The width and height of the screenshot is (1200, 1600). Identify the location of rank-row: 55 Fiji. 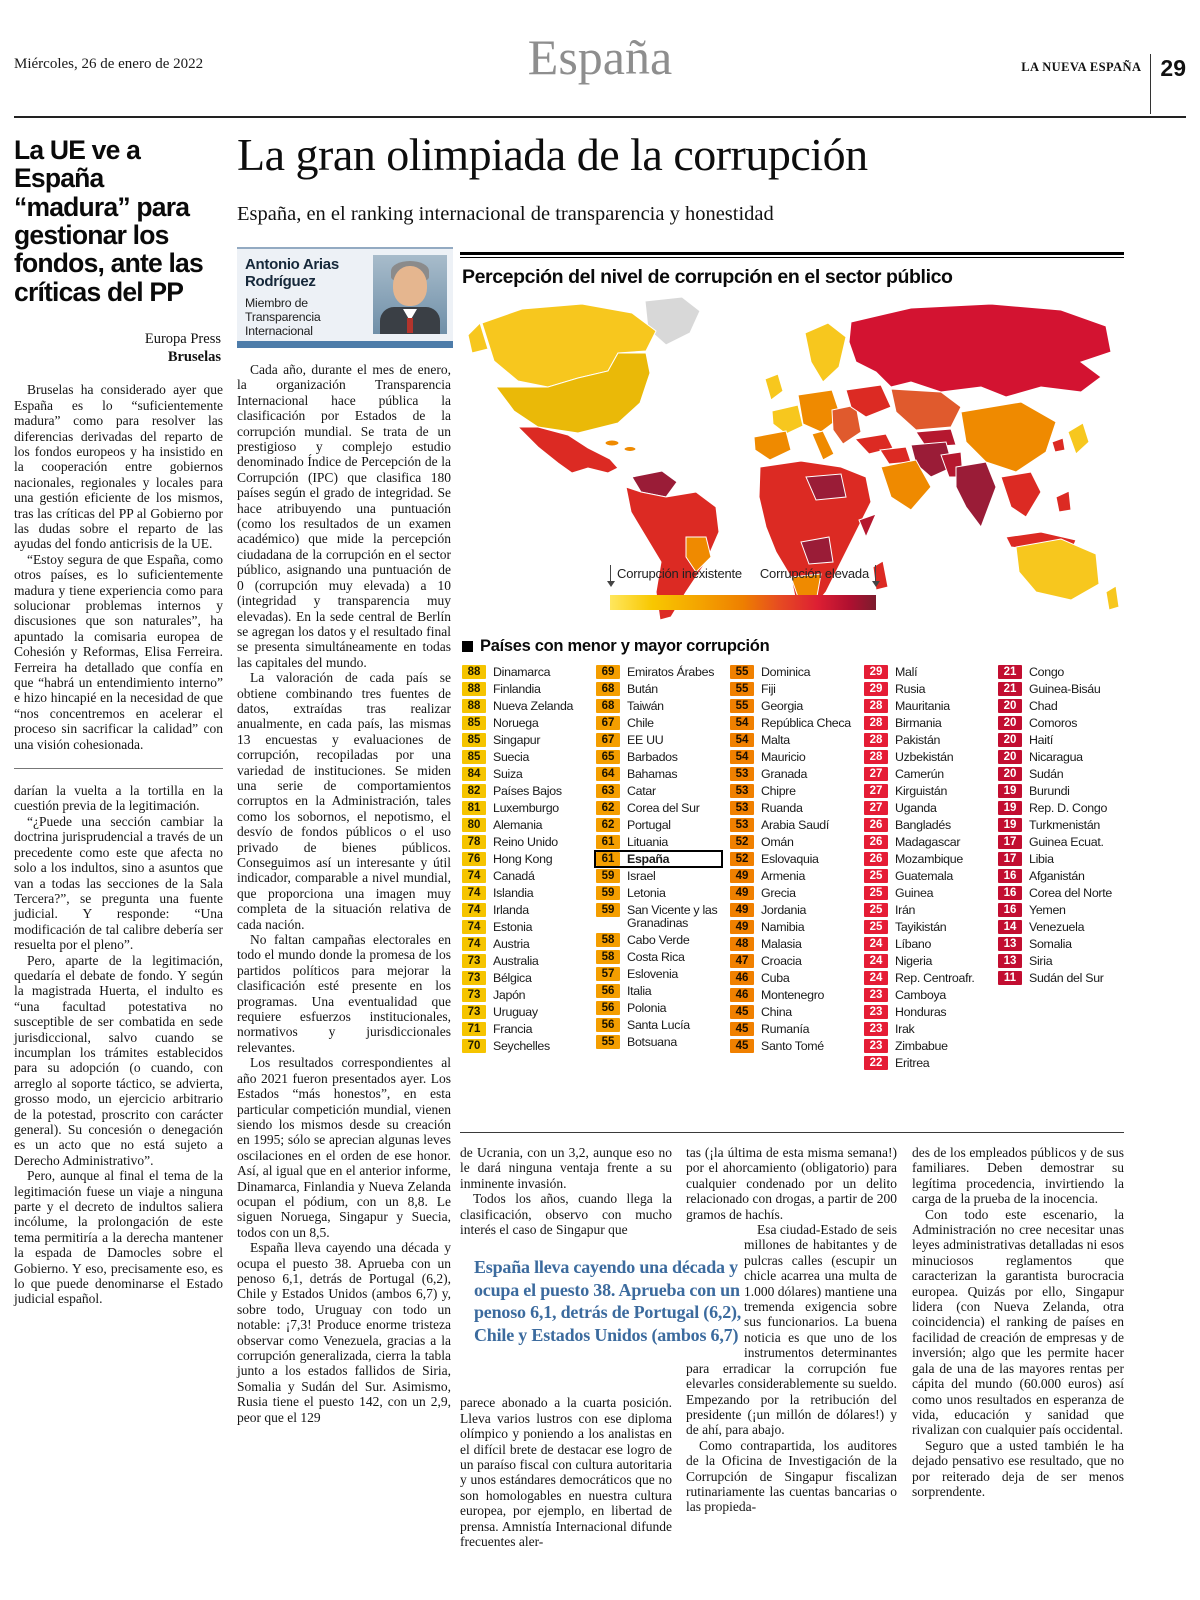
(792, 689).